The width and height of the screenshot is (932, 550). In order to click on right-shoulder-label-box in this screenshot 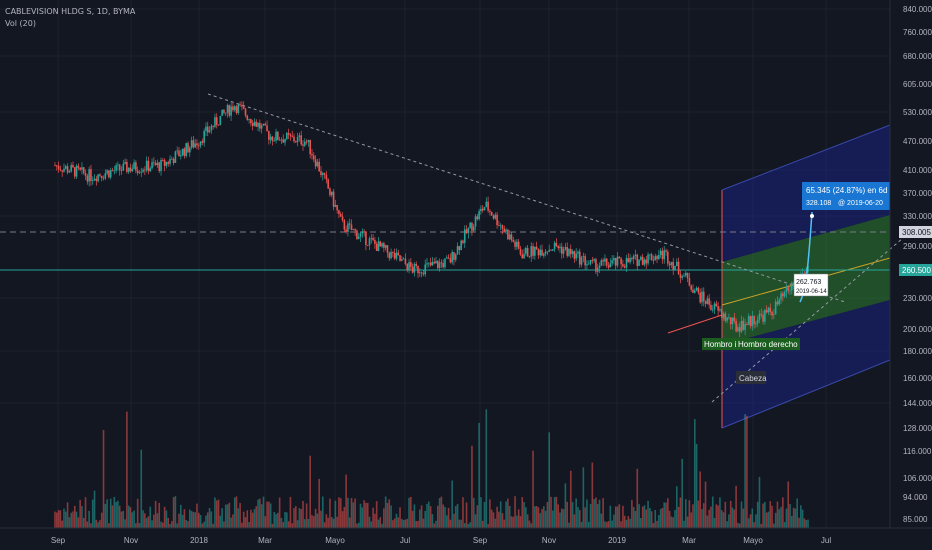, I will do `click(768, 344)`.